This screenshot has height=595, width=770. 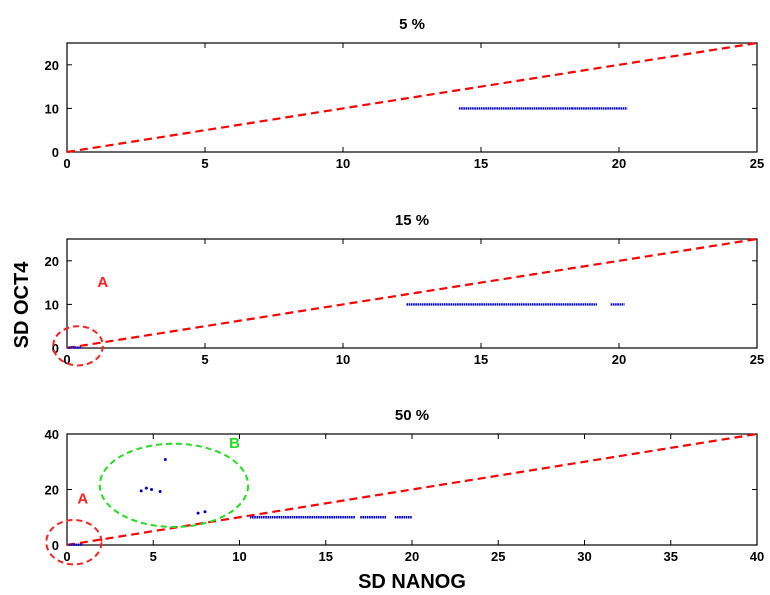 I want to click on y-axis-label: SD OCT4, so click(x=22, y=305).